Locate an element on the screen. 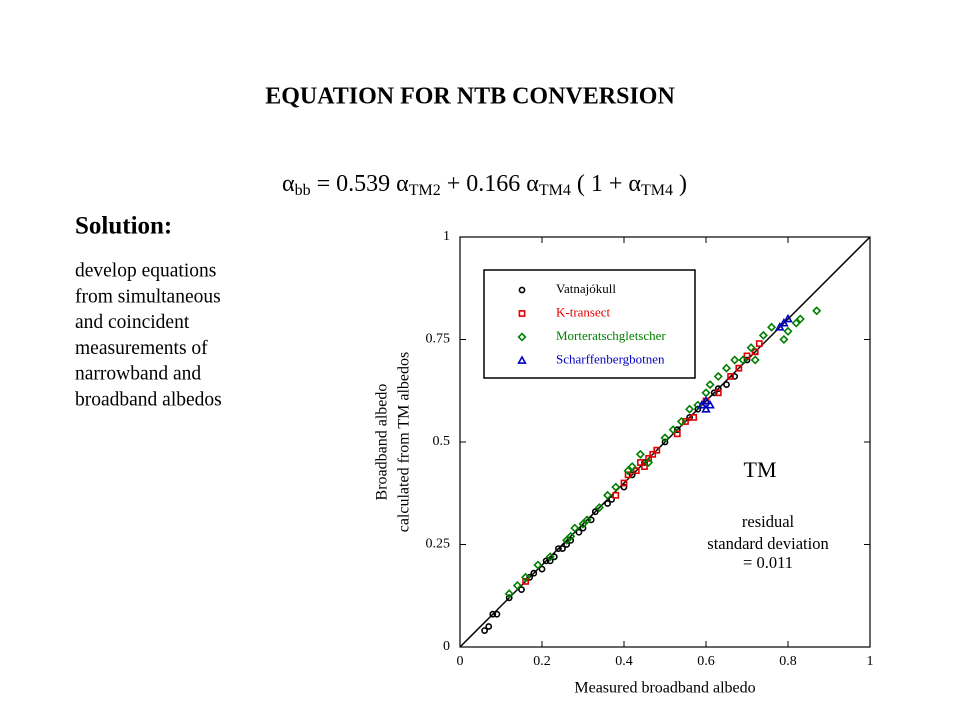 Image resolution: width=960 pixels, height=720 pixels. legend-label: Vatnajókull is located at coordinates (586, 288).